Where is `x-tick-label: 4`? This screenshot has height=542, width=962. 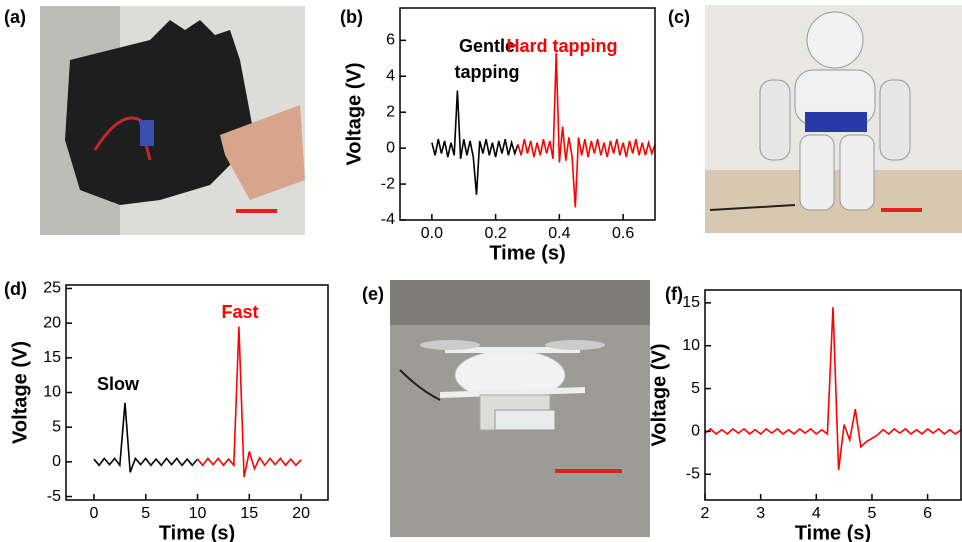 x-tick-label: 4 is located at coordinates (816, 513).